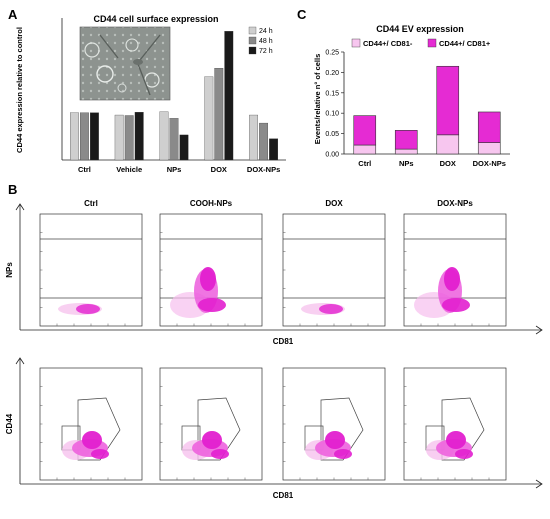  I want to click on chart-c-category-labels: Ctrl NPs DOX DOX-NPs, so click(432, 163).